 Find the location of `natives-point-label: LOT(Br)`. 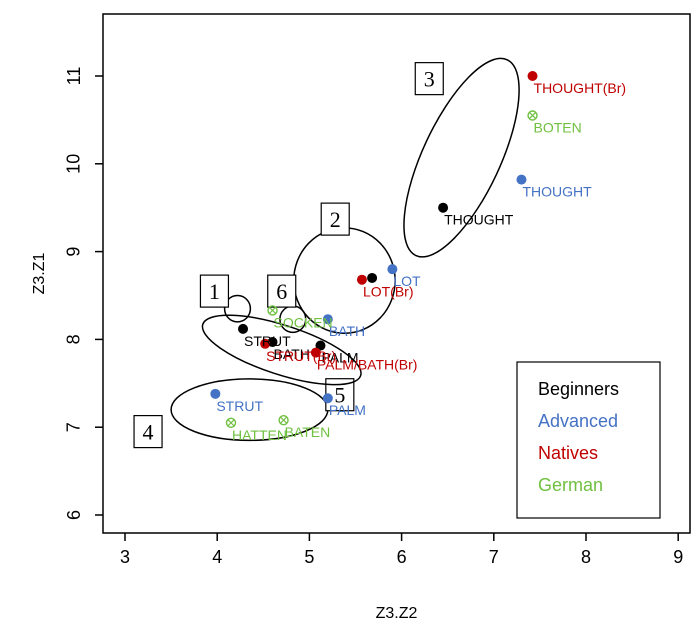

natives-point-label: LOT(Br) is located at coordinates (388, 292).